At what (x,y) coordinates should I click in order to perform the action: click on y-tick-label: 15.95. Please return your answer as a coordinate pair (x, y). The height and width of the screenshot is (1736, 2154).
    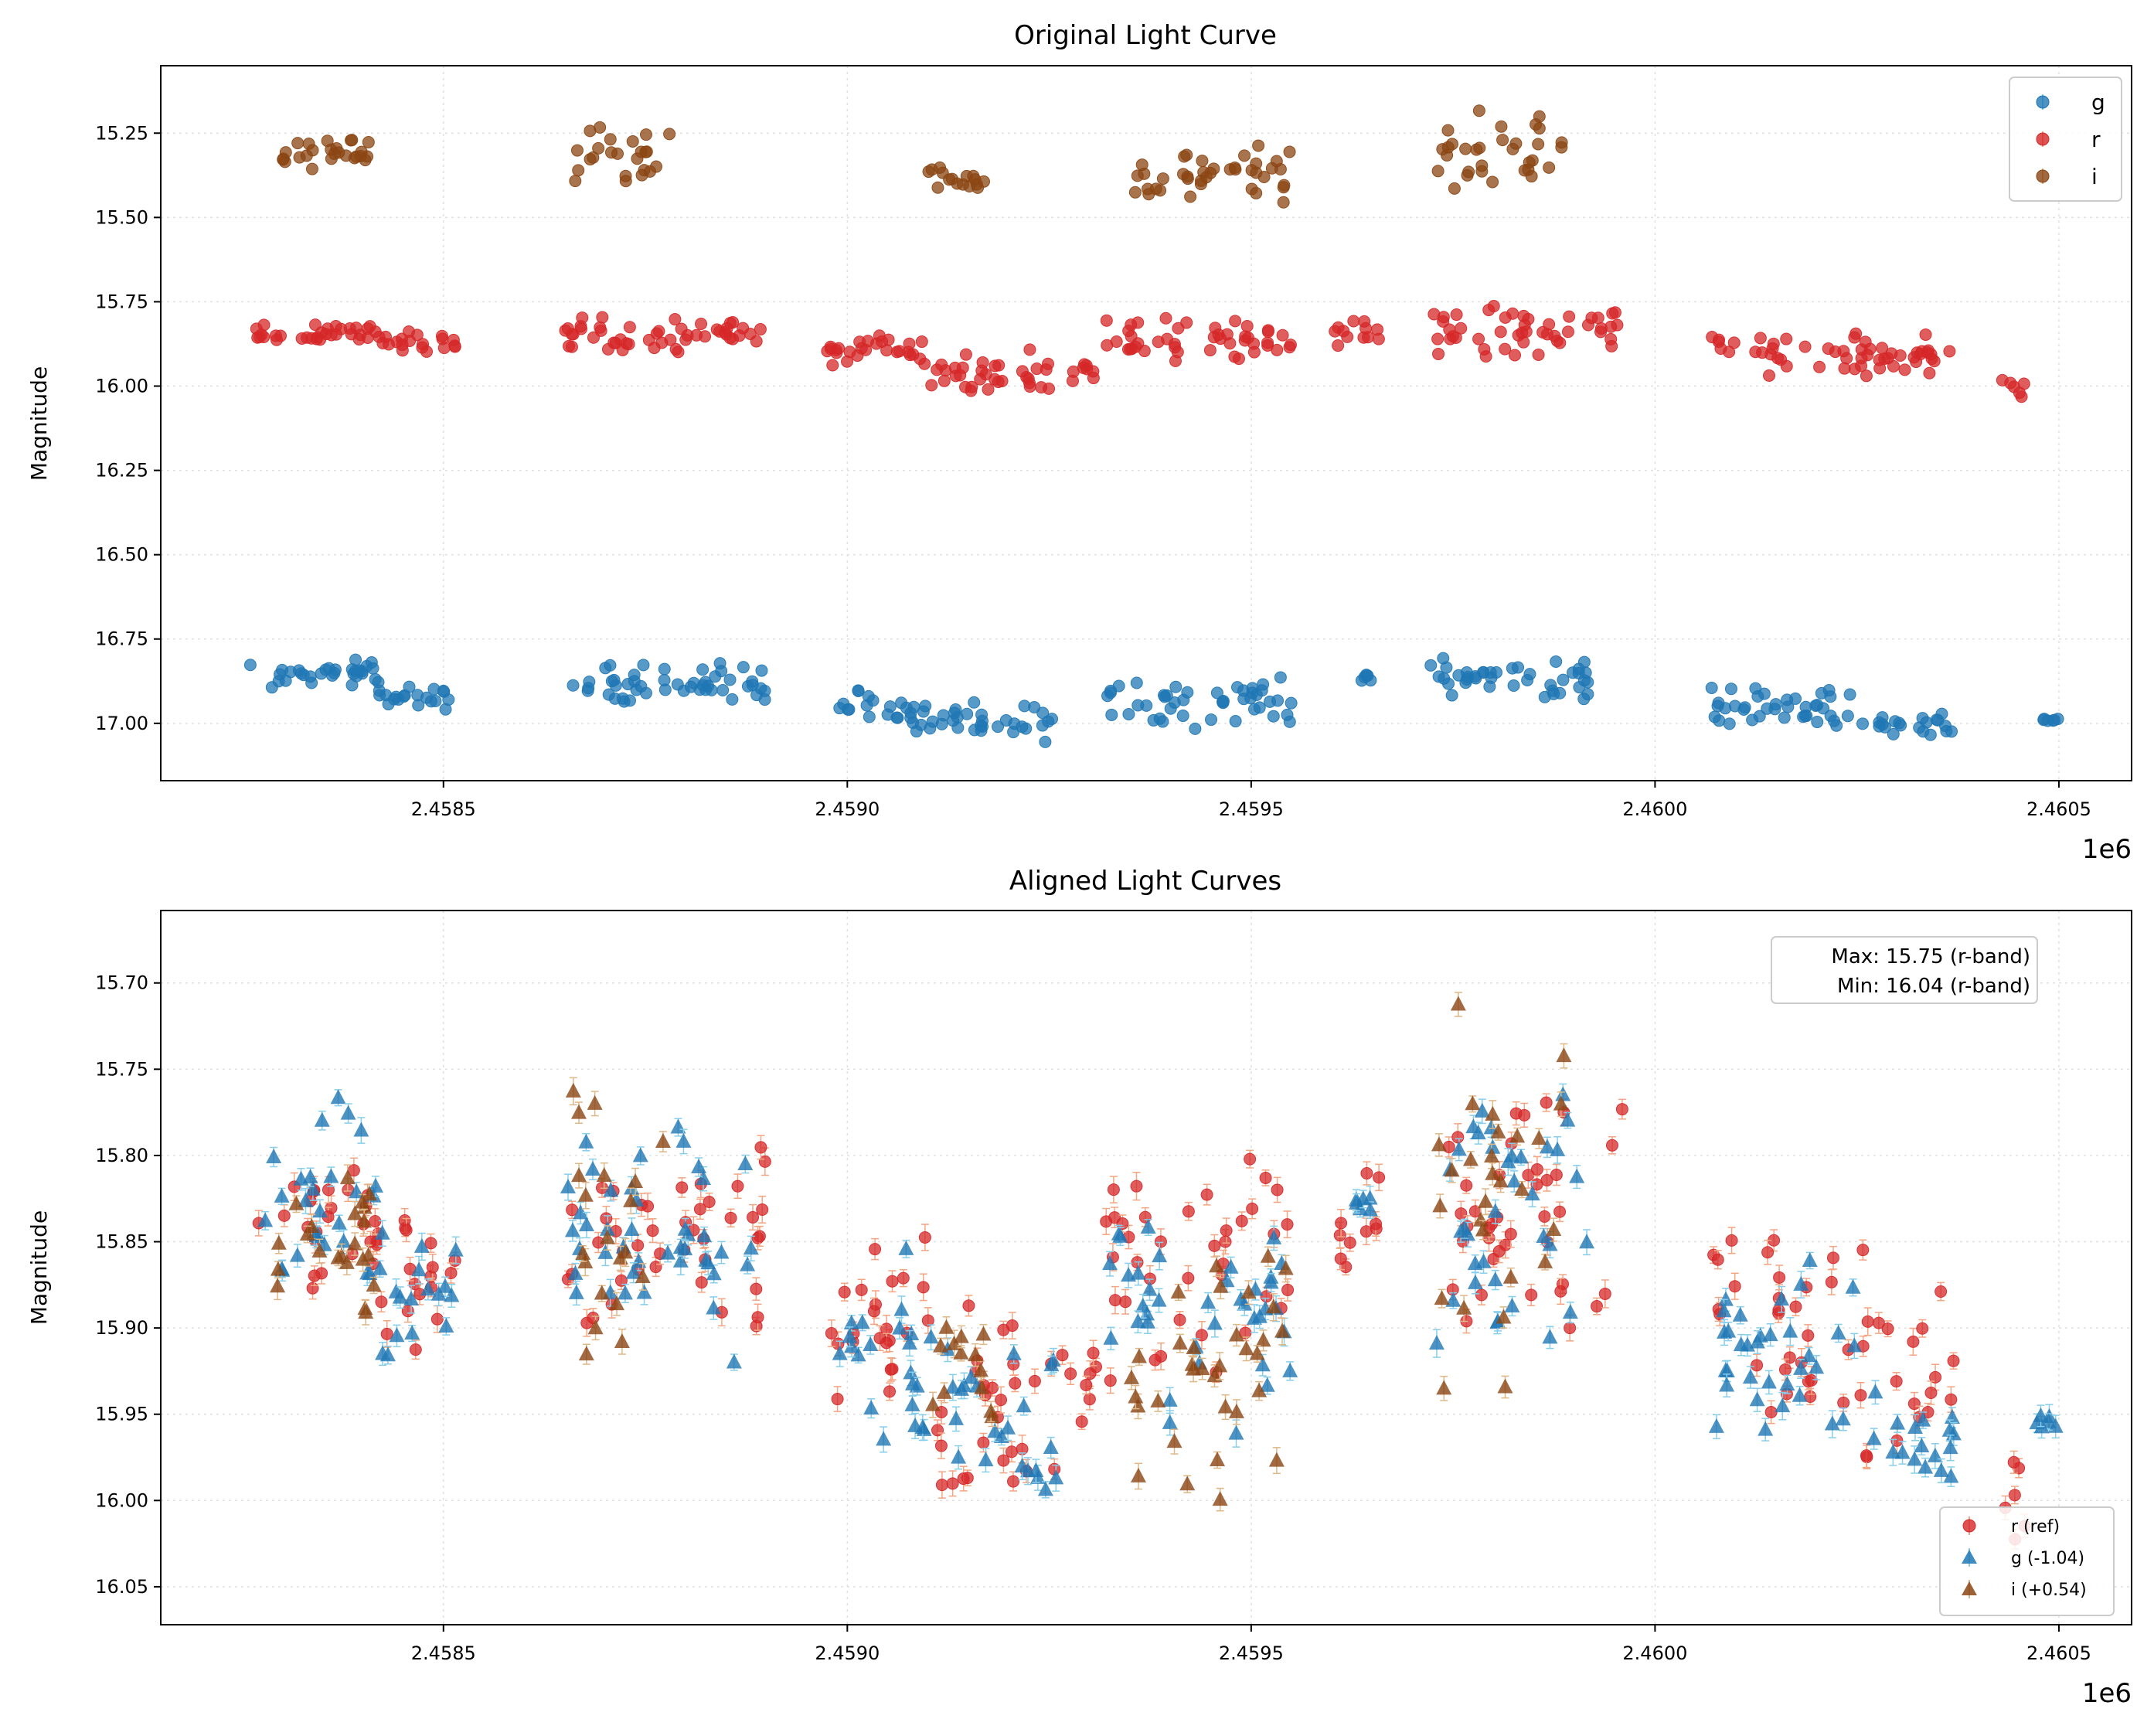
    Looking at the image, I should click on (121, 1415).